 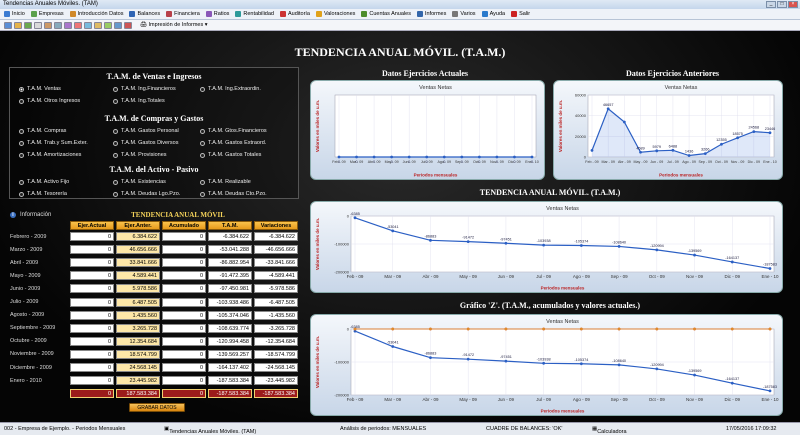 I want to click on option-ventas: T.A.M. Otros Ingresos, so click(x=49, y=101).